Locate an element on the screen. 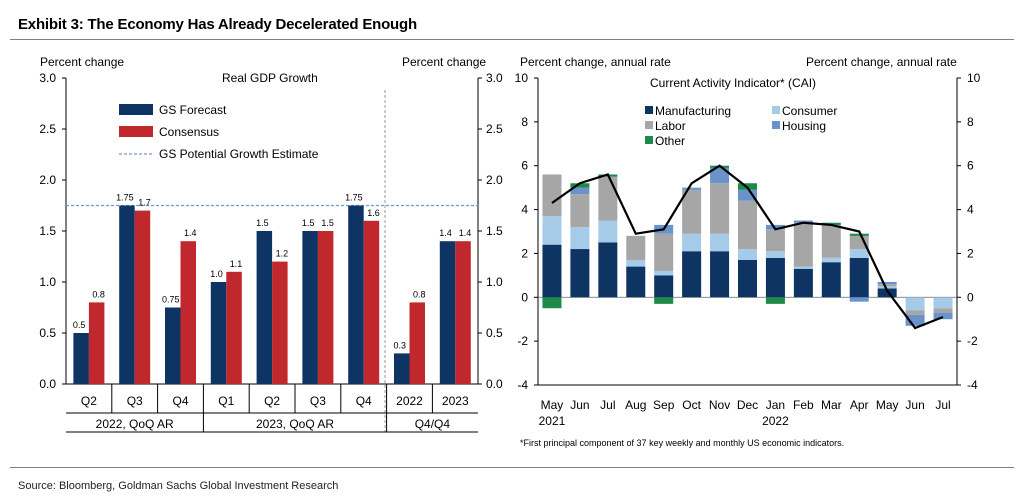 This screenshot has width=1024, height=502. gs-forecast-value-label: 1.0 is located at coordinates (216, 274).